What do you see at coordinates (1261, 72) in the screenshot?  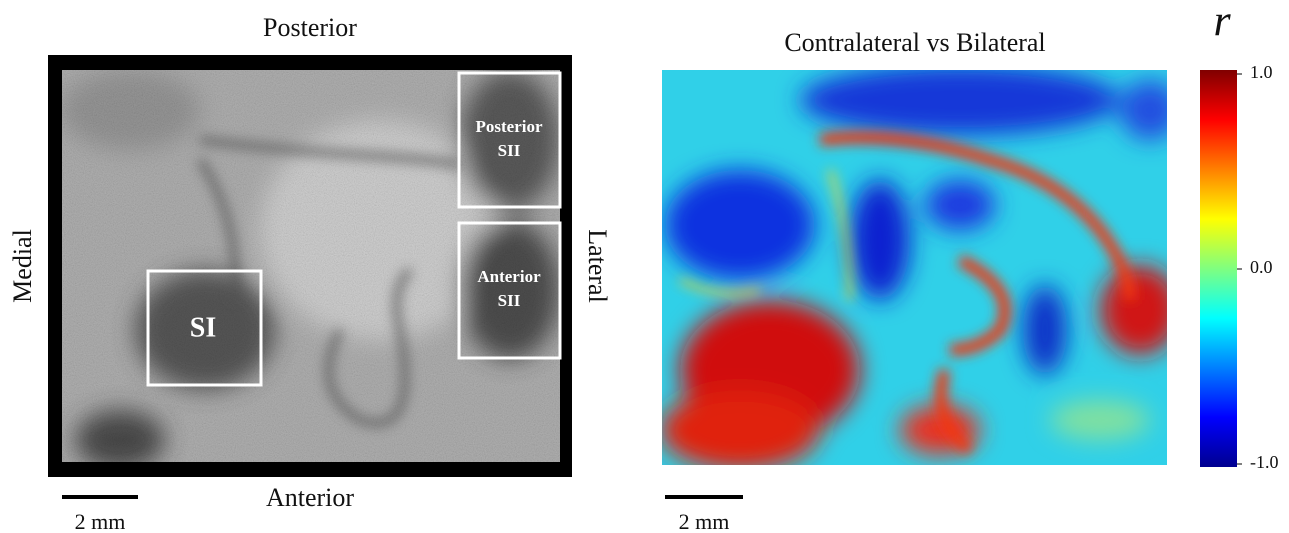 I see `colorbar-tick-label: 1.0` at bounding box center [1261, 72].